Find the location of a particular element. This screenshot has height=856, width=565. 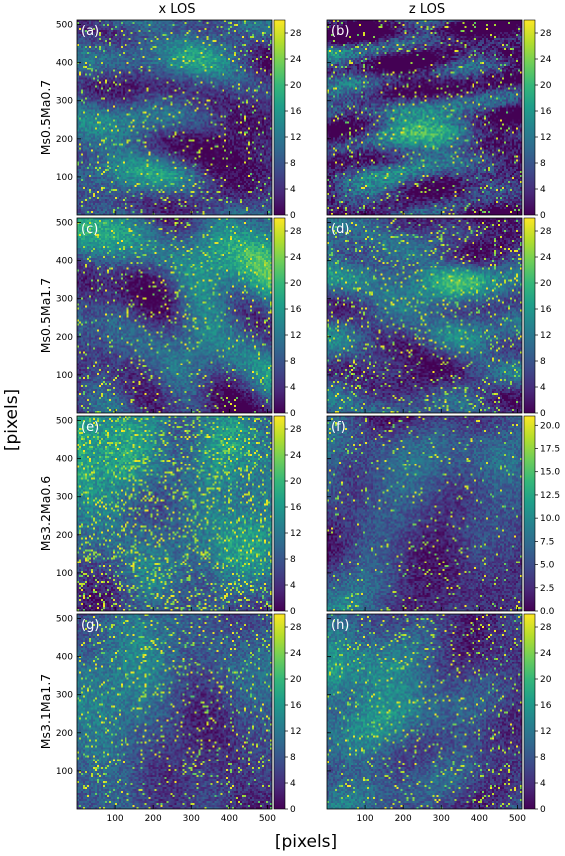

row-label: Ms0.5Ma0.7 is located at coordinates (45, 118).